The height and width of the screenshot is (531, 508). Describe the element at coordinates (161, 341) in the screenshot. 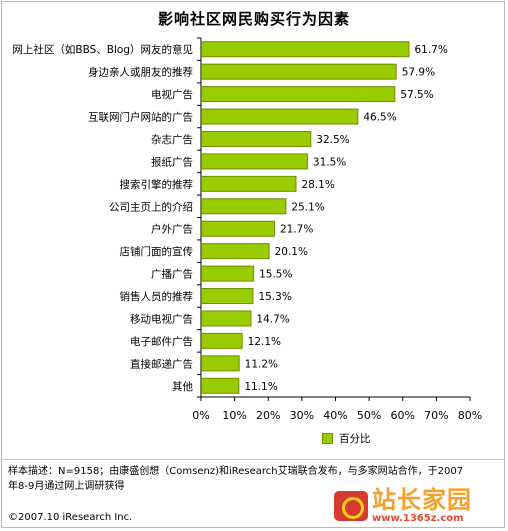

I see `category-label: 电子邮件广告` at that location.